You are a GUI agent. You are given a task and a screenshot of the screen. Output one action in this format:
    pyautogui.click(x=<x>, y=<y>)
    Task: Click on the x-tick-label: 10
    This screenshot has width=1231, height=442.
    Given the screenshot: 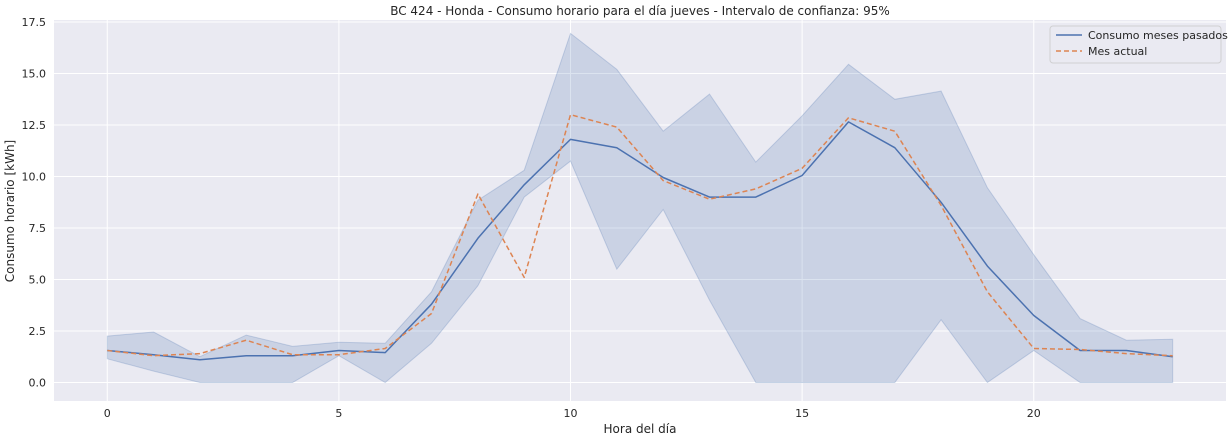 What is the action you would take?
    pyautogui.click(x=571, y=413)
    